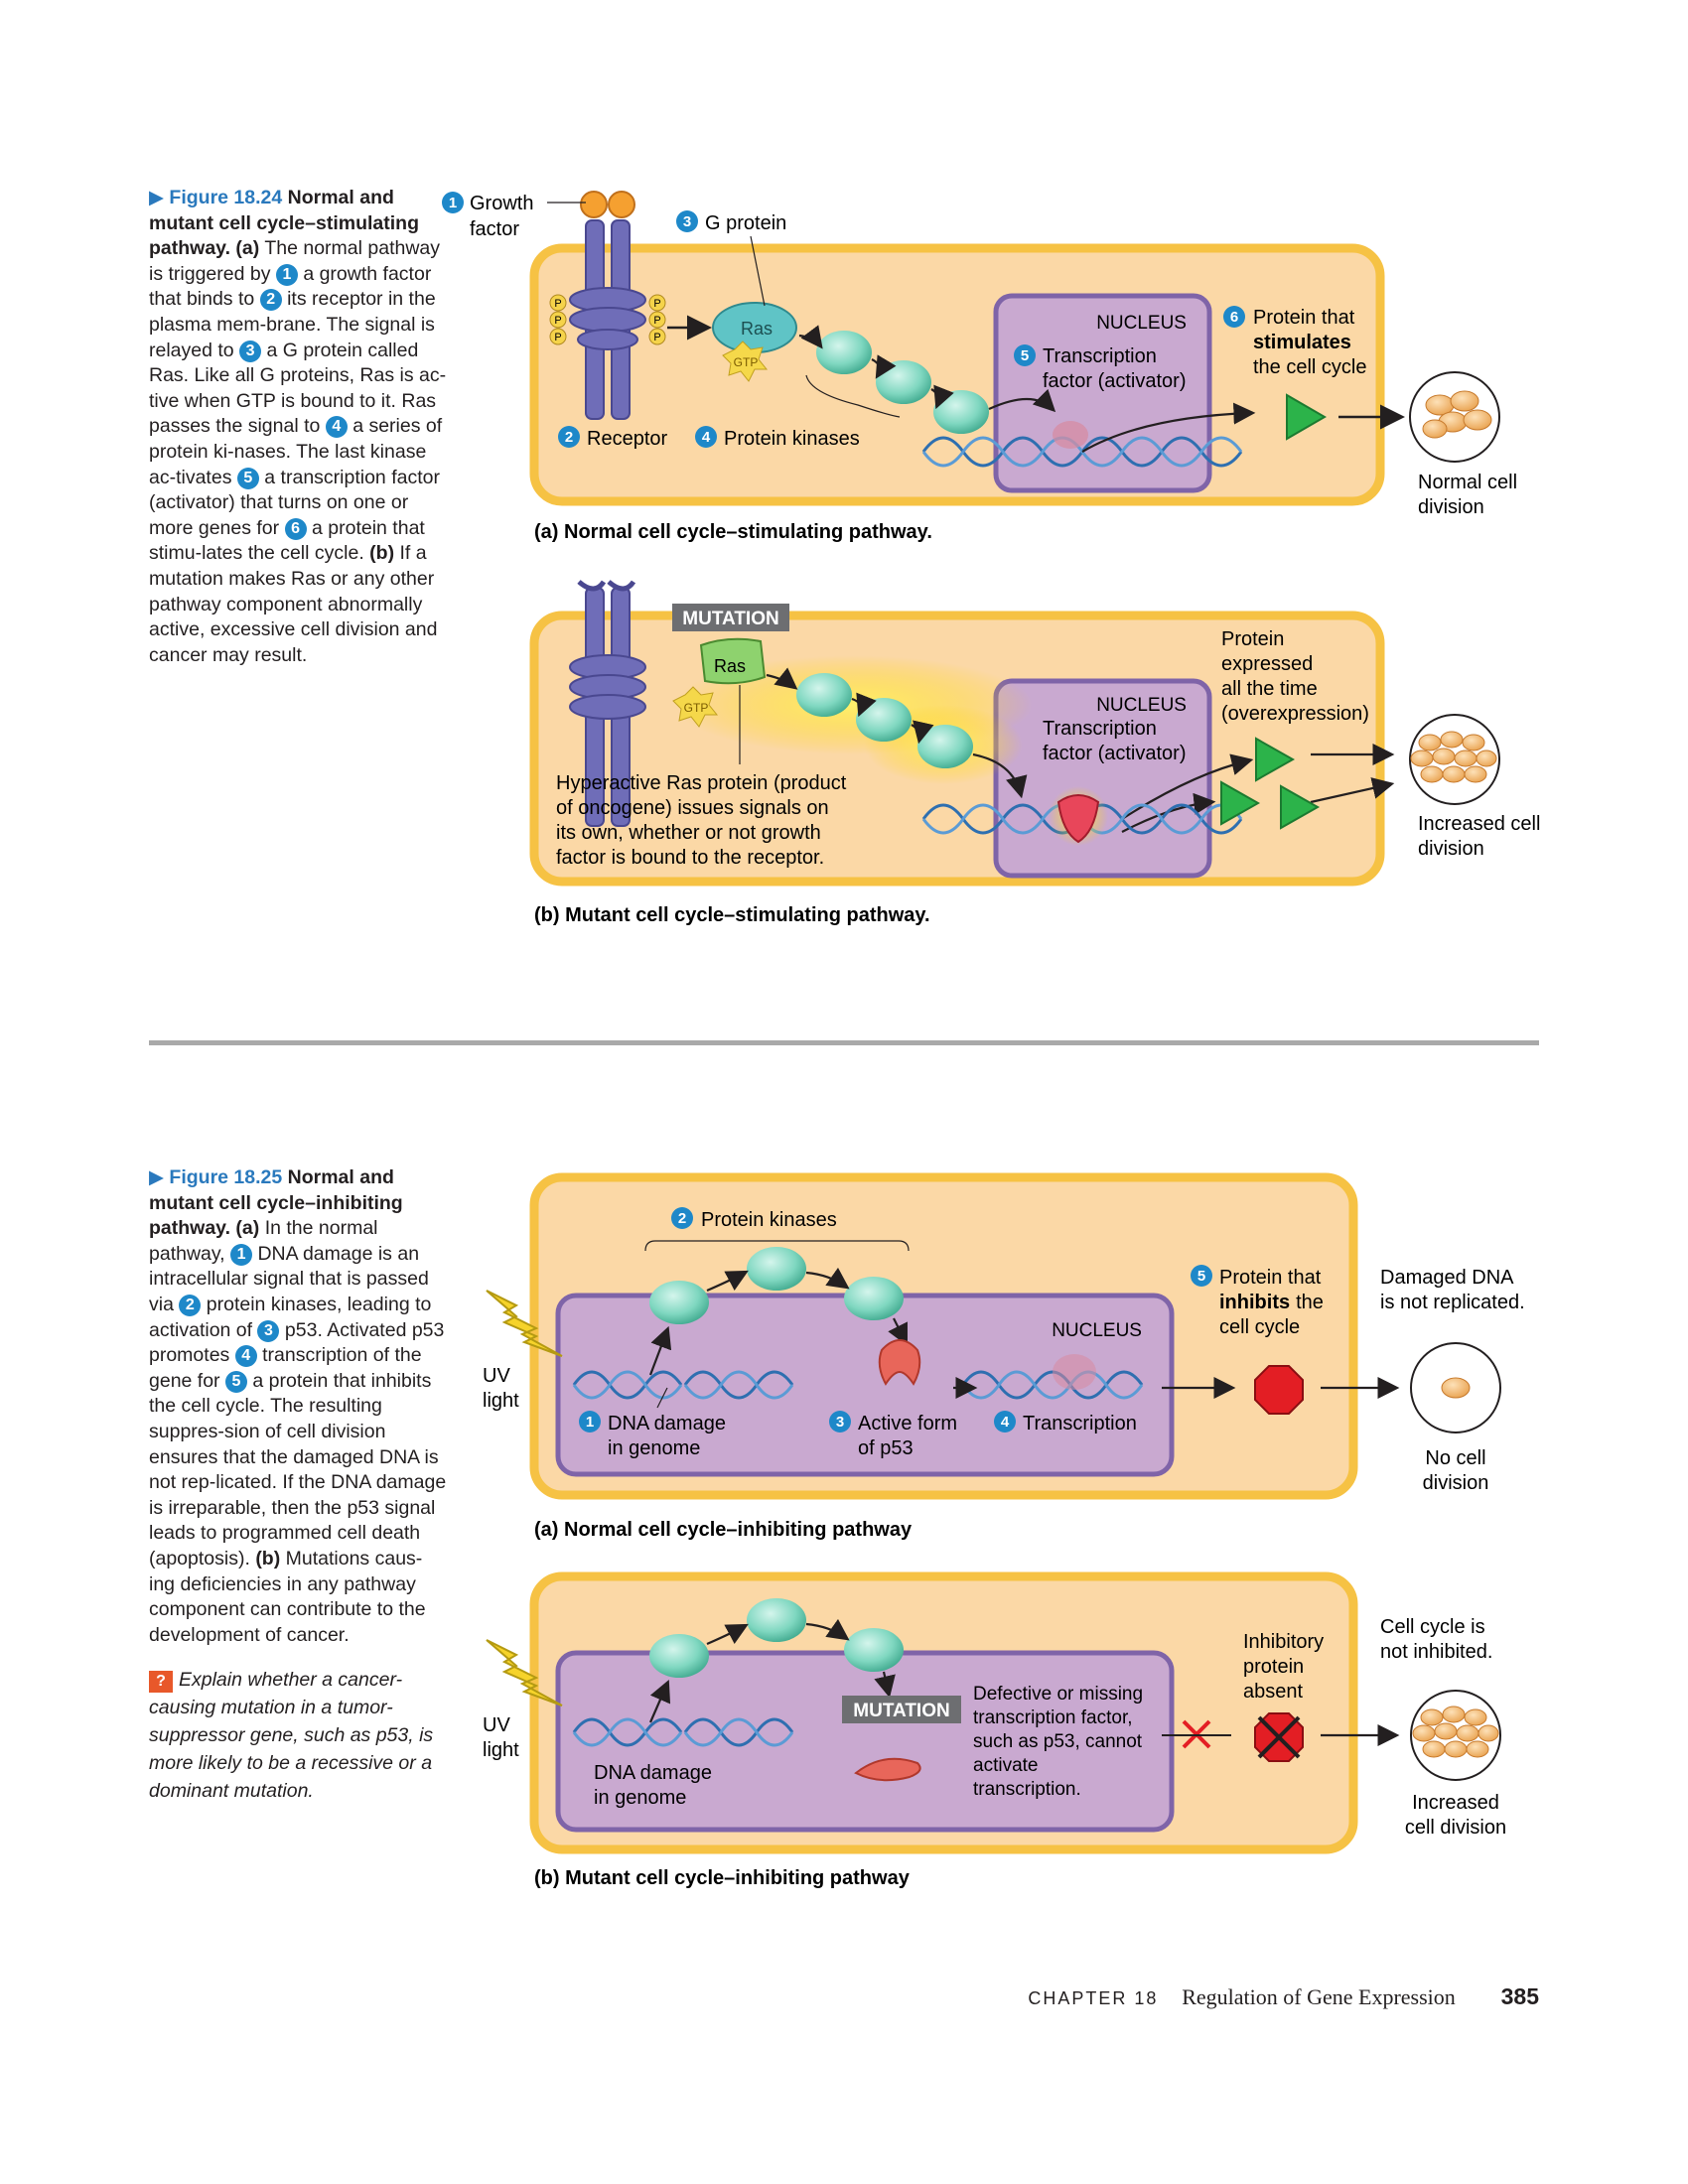 This screenshot has height=2184, width=1688. What do you see at coordinates (1279, 1390) in the screenshot?
I see `stop-octagon-icon` at bounding box center [1279, 1390].